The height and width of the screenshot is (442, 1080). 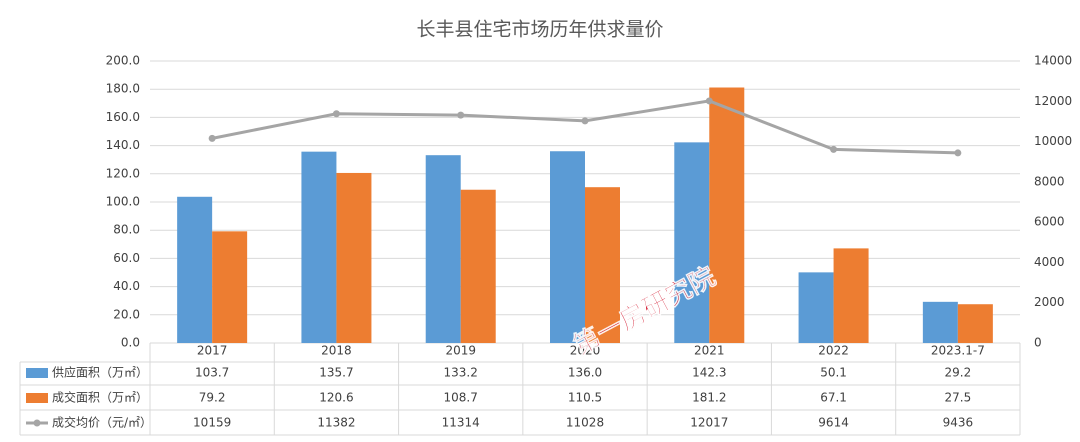 What do you see at coordinates (539, 30) in the screenshot?
I see `chart-title: 长丰县住宅市场历年供求量价` at bounding box center [539, 30].